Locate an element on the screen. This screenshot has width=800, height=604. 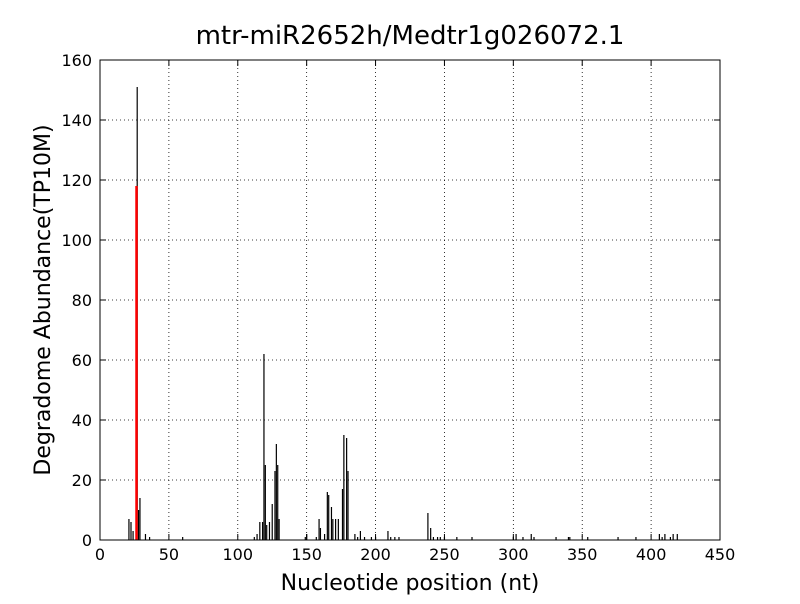
y-tick-label: 120 is located at coordinates (76, 180).